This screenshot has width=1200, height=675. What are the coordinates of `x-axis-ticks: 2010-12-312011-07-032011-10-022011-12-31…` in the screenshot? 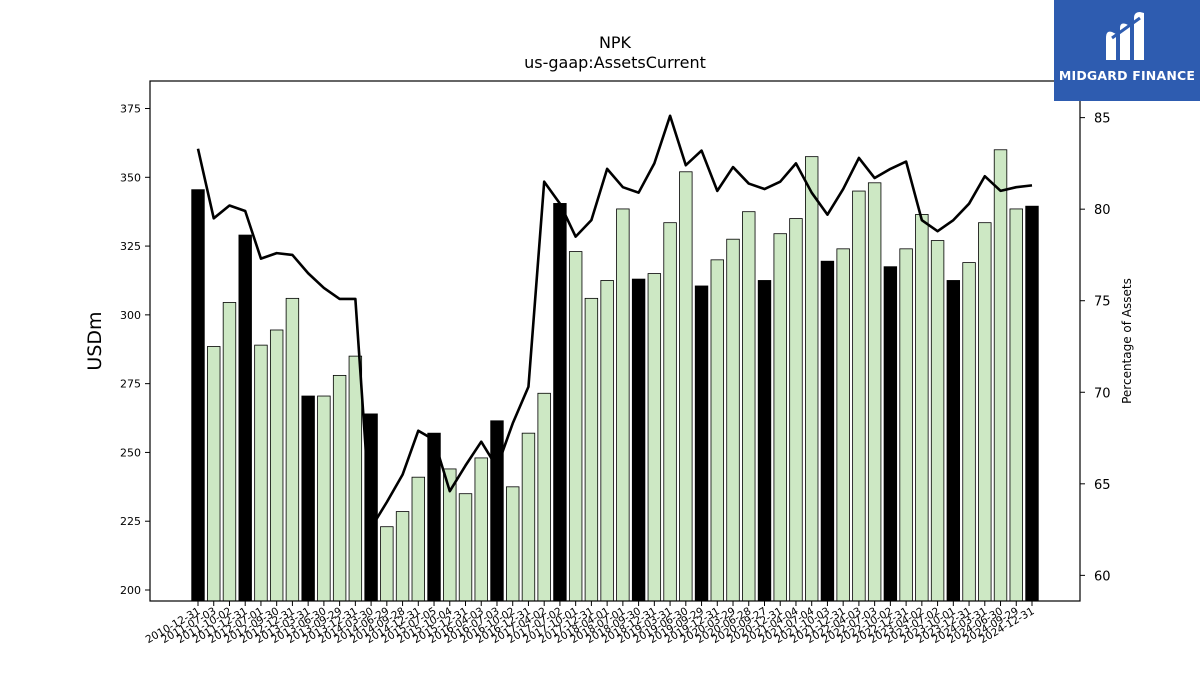 It's located at (590, 623).